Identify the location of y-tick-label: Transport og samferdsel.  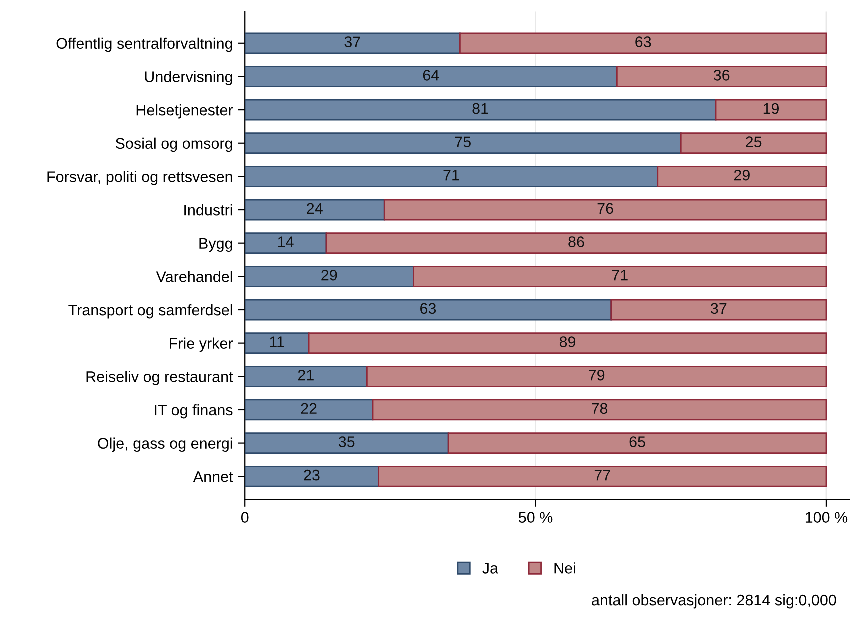
(150, 311).